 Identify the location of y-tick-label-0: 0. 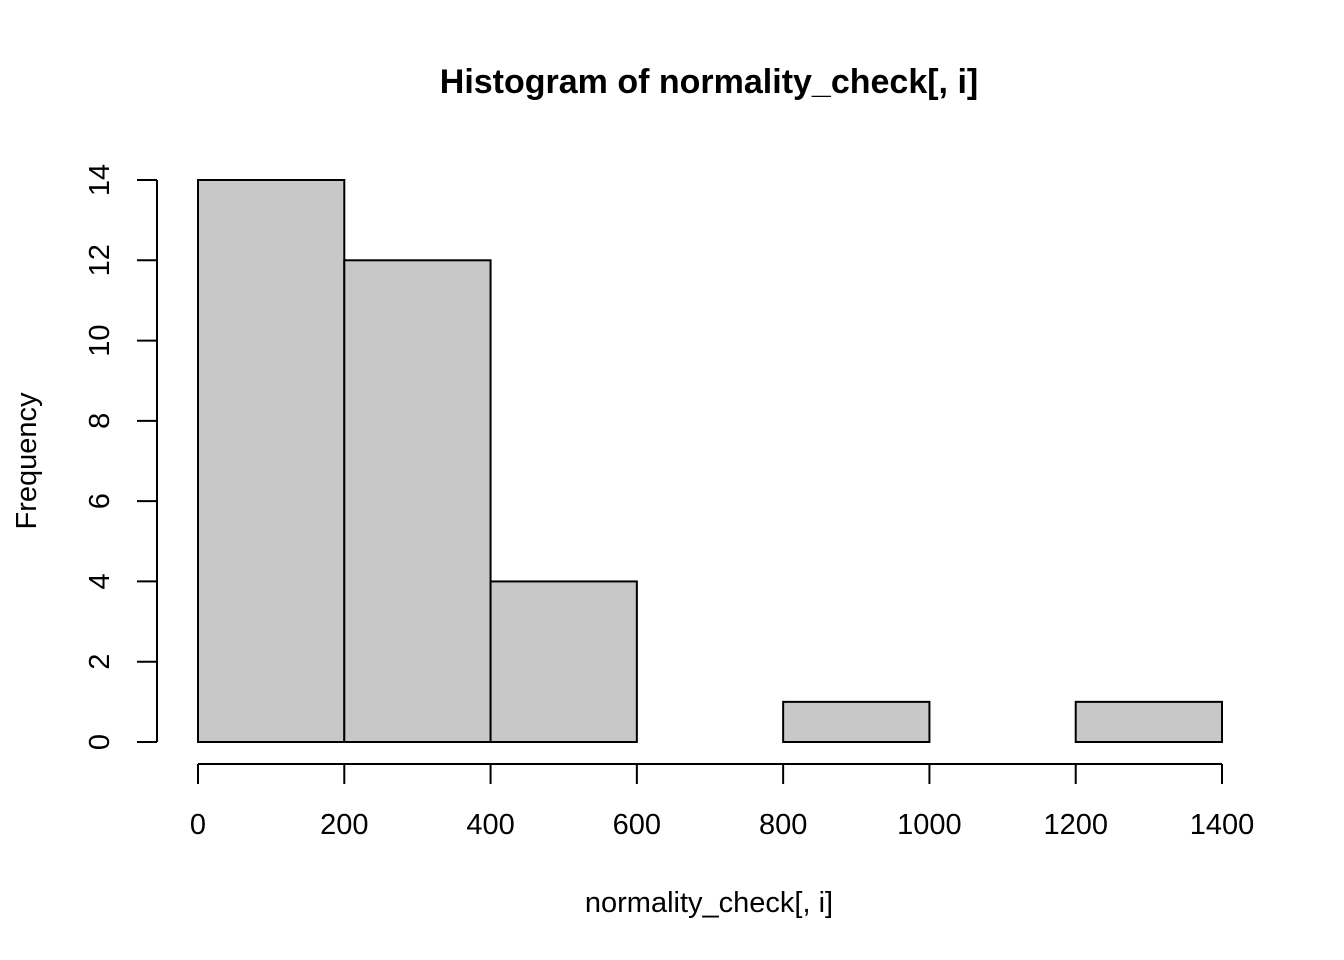
(100, 742).